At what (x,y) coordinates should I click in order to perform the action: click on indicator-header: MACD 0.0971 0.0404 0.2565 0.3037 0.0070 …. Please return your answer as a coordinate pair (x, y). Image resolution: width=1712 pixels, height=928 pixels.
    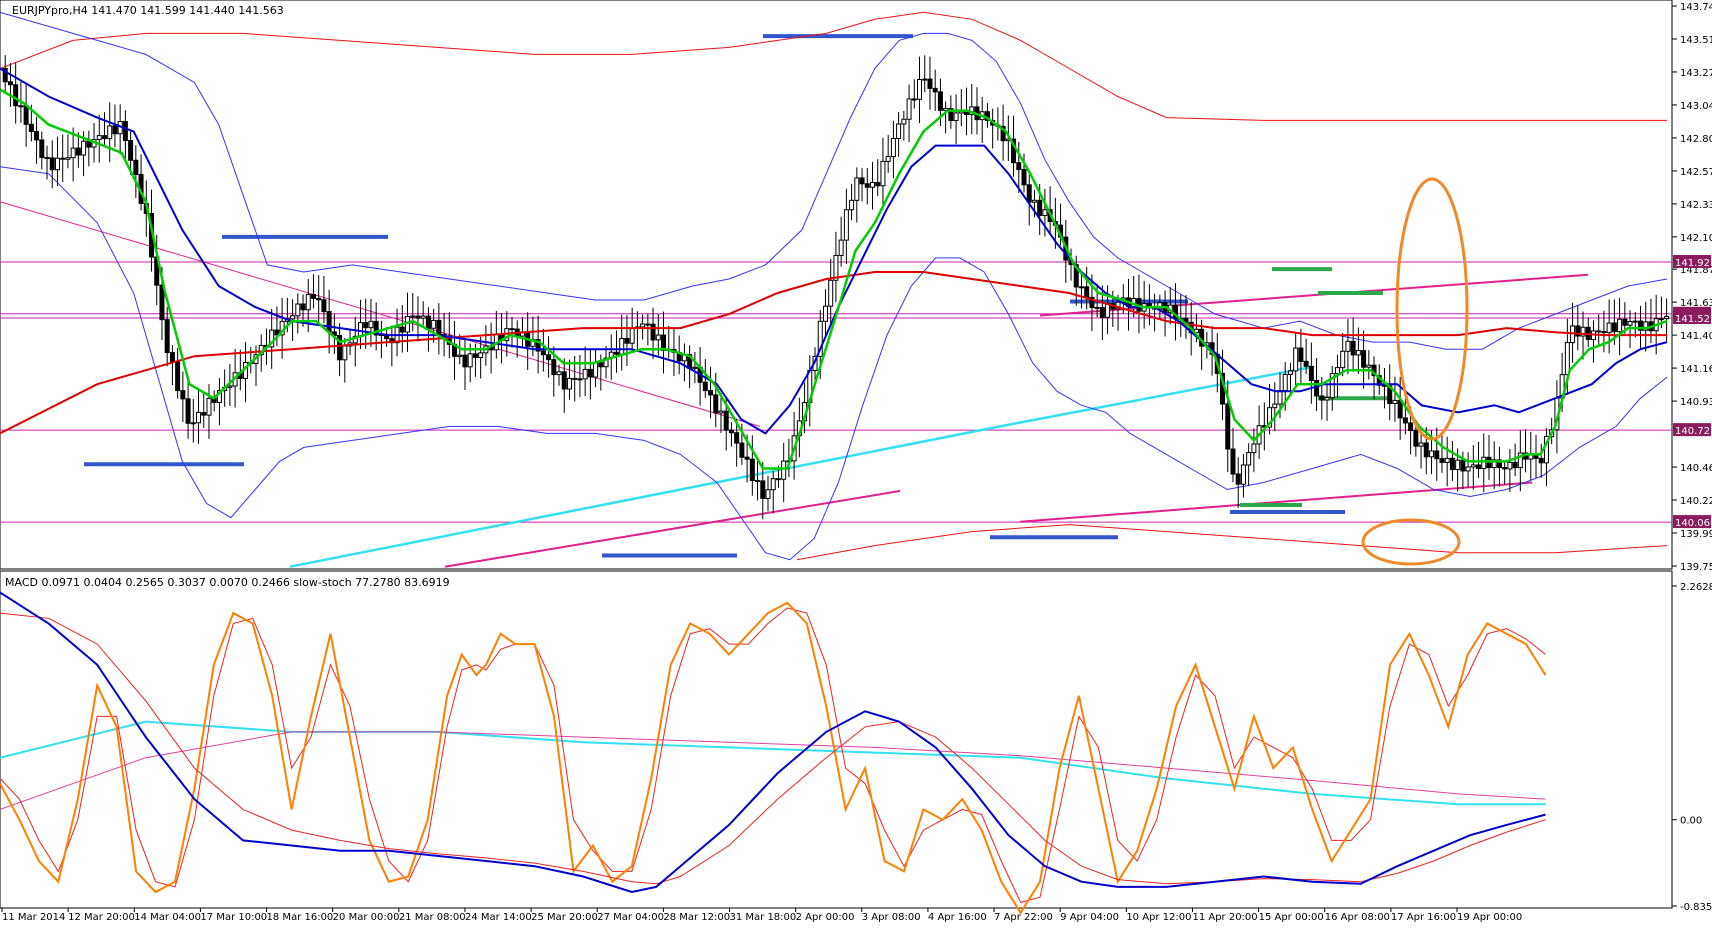
    Looking at the image, I should click on (227, 582).